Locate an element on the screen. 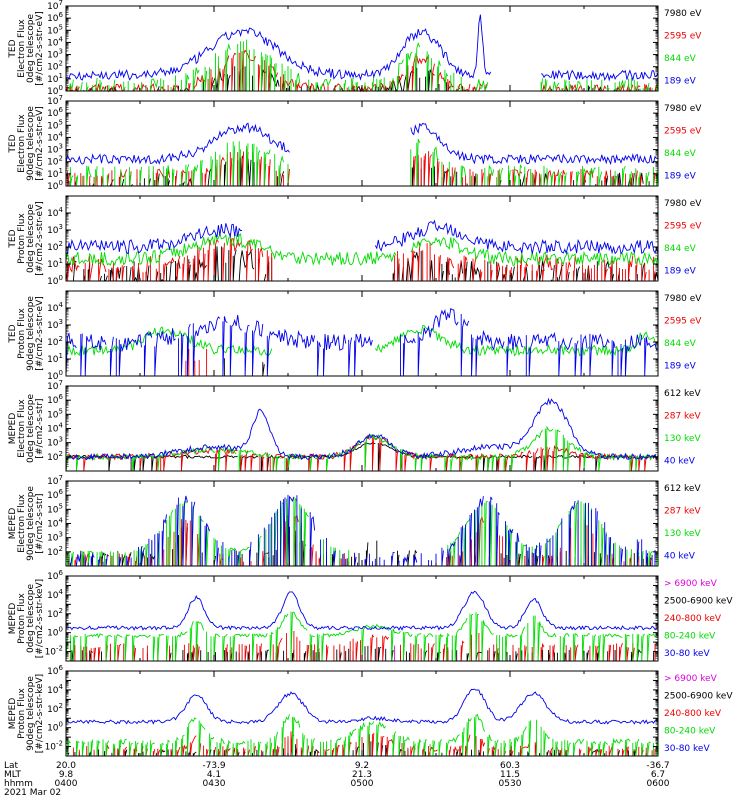  series-8-80-240-keV is located at coordinates (363, 735).